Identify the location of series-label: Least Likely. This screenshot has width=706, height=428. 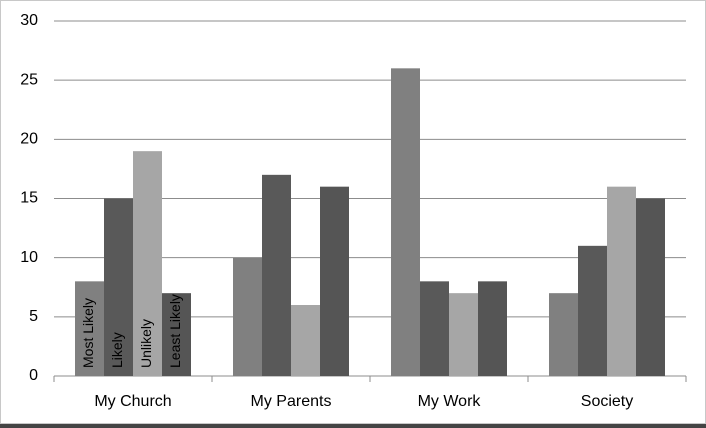
(175, 331).